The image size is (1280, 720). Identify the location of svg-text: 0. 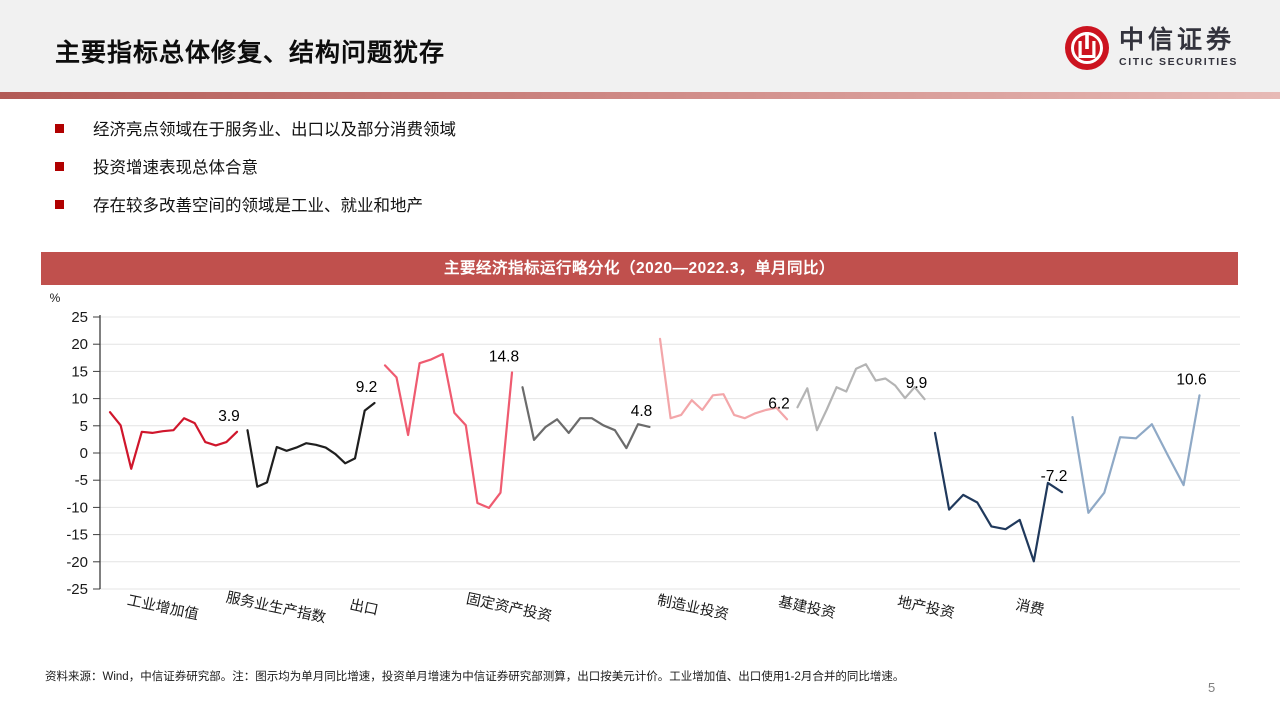
(84, 453).